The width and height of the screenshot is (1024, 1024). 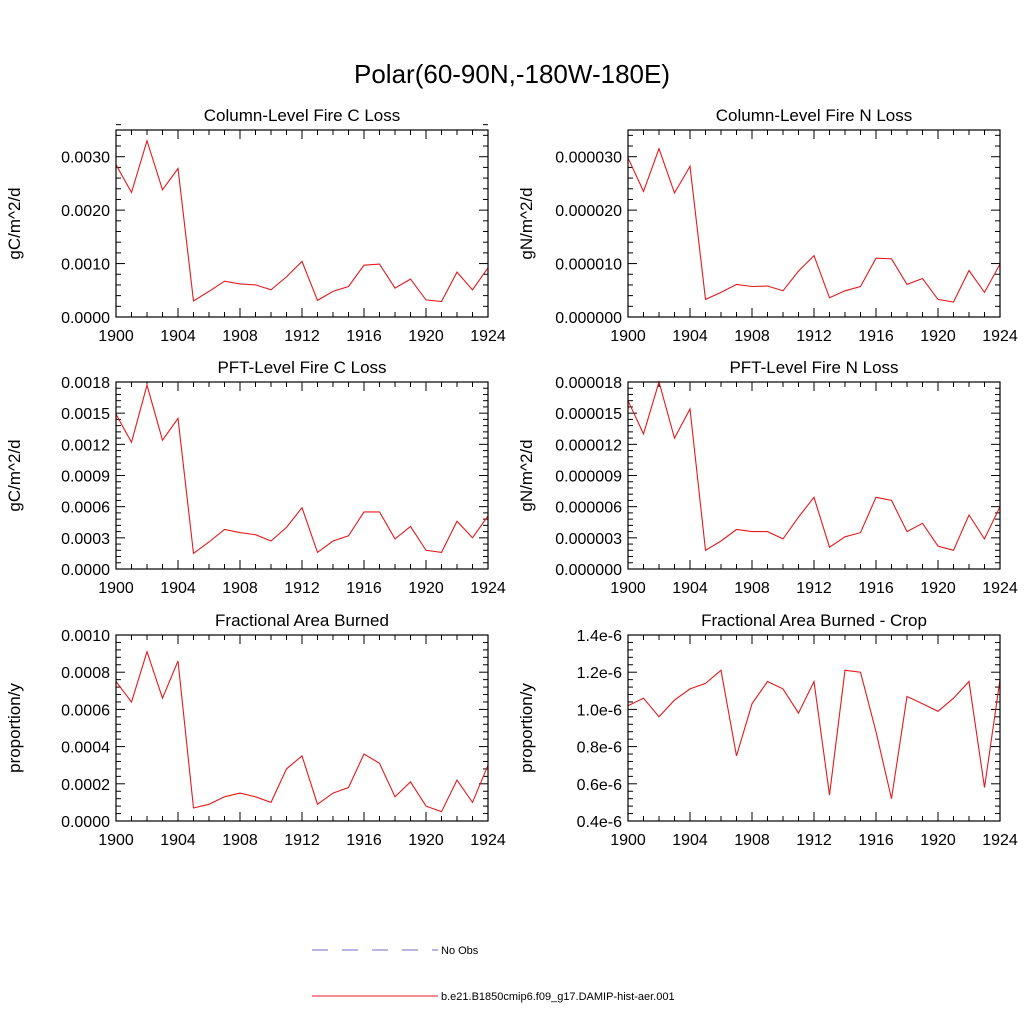 I want to click on y-tick-label: 0.0003, so click(x=85, y=539).